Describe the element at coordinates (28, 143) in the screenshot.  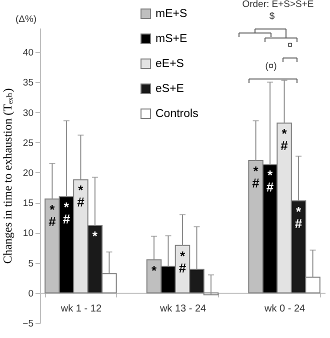
I see `y-tick-label: 25` at that location.